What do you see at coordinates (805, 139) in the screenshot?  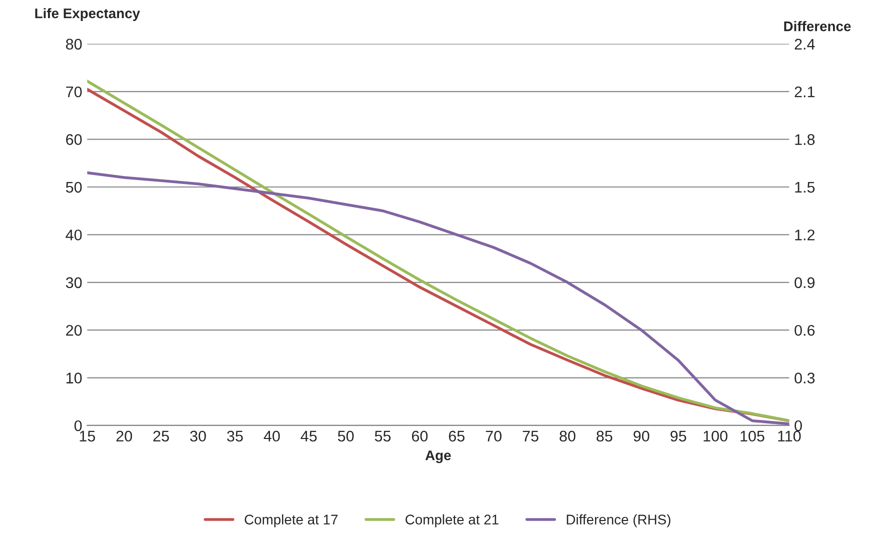 I see `y2-tick-label: 1.8` at bounding box center [805, 139].